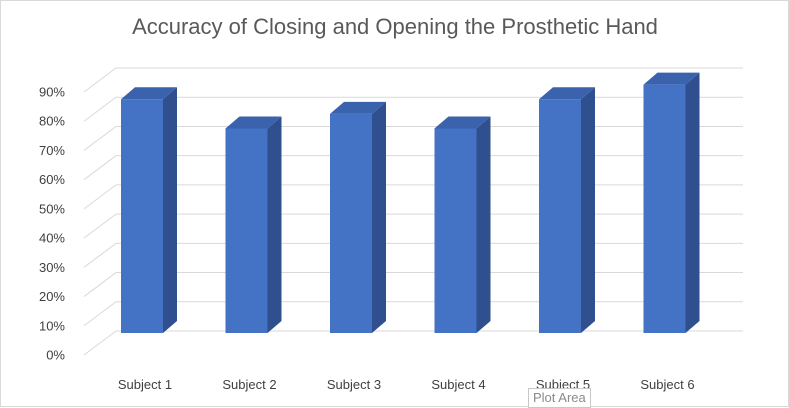 This screenshot has height=408, width=789. Describe the element at coordinates (458, 384) in the screenshot. I see `x-category-label: Subject 4` at that location.